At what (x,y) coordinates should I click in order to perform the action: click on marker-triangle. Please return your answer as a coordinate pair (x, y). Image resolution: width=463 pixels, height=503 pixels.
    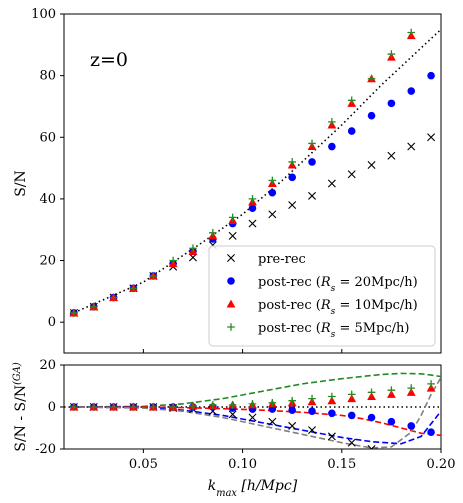
    Looking at the image, I should click on (231, 303).